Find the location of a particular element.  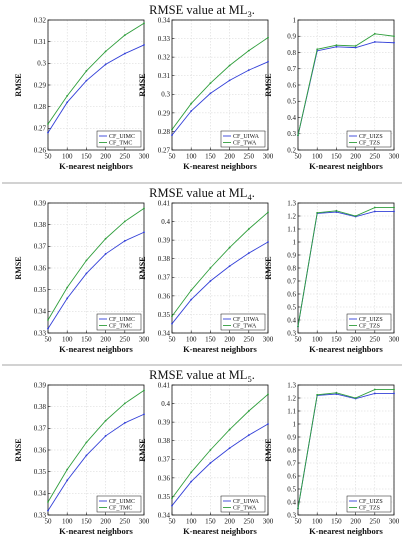

plot-frame is located at coordinates (220, 450).